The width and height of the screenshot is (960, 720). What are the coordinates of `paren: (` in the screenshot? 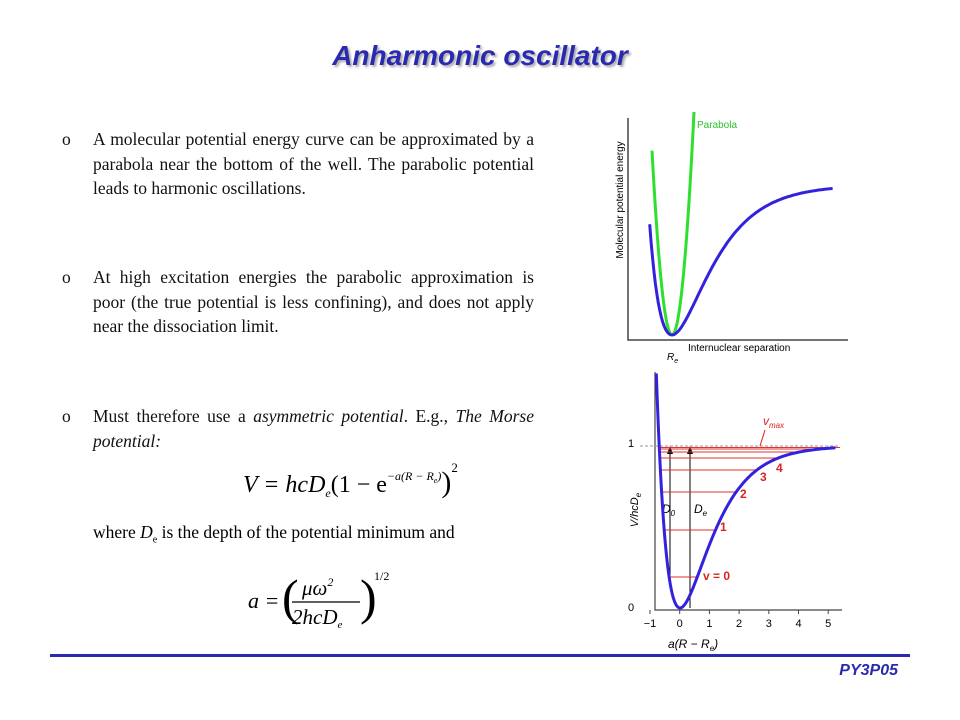 It's located at (290, 597).